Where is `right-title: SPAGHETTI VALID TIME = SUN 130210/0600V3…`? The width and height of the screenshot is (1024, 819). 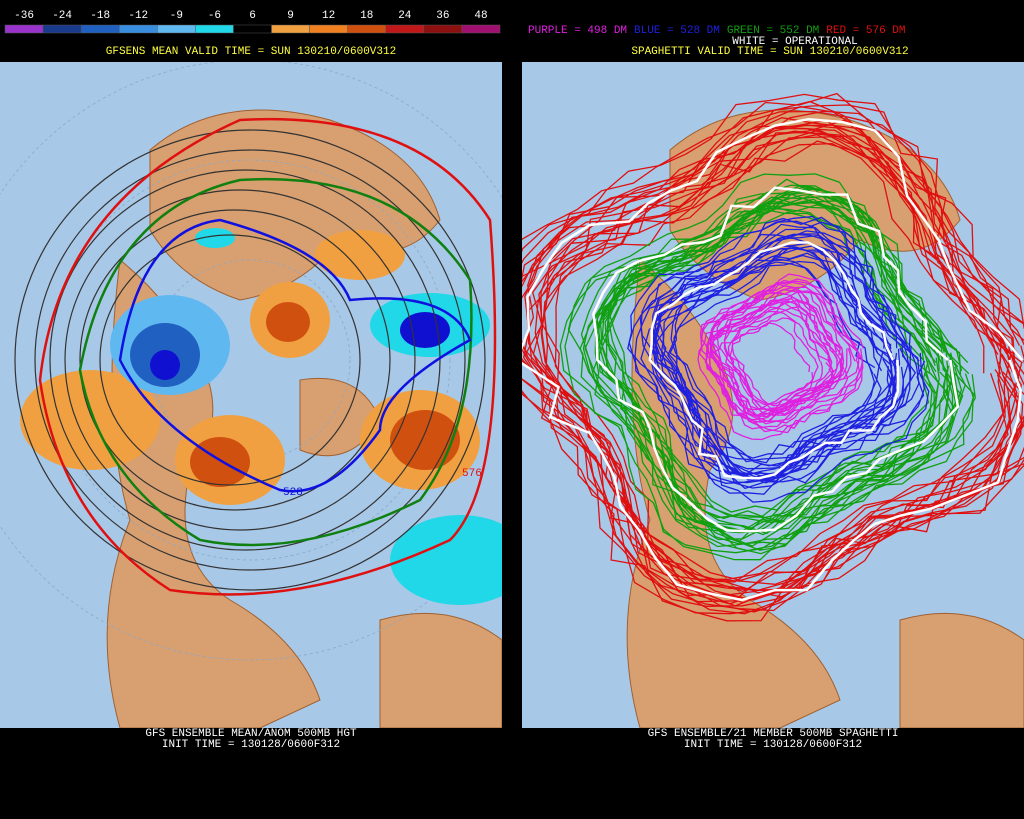
right-title: SPAGHETTI VALID TIME = SUN 130210/0600V3… is located at coordinates (769, 52).